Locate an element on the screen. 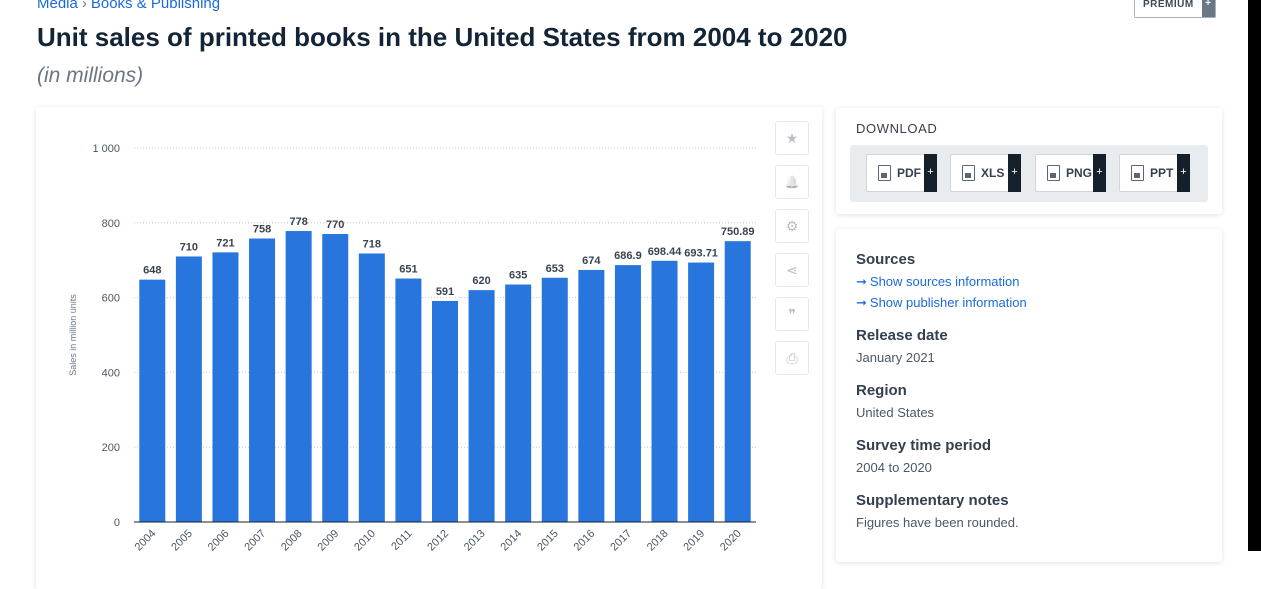 This screenshot has height=589, width=1261. y-tick-label: 600 is located at coordinates (111, 299).